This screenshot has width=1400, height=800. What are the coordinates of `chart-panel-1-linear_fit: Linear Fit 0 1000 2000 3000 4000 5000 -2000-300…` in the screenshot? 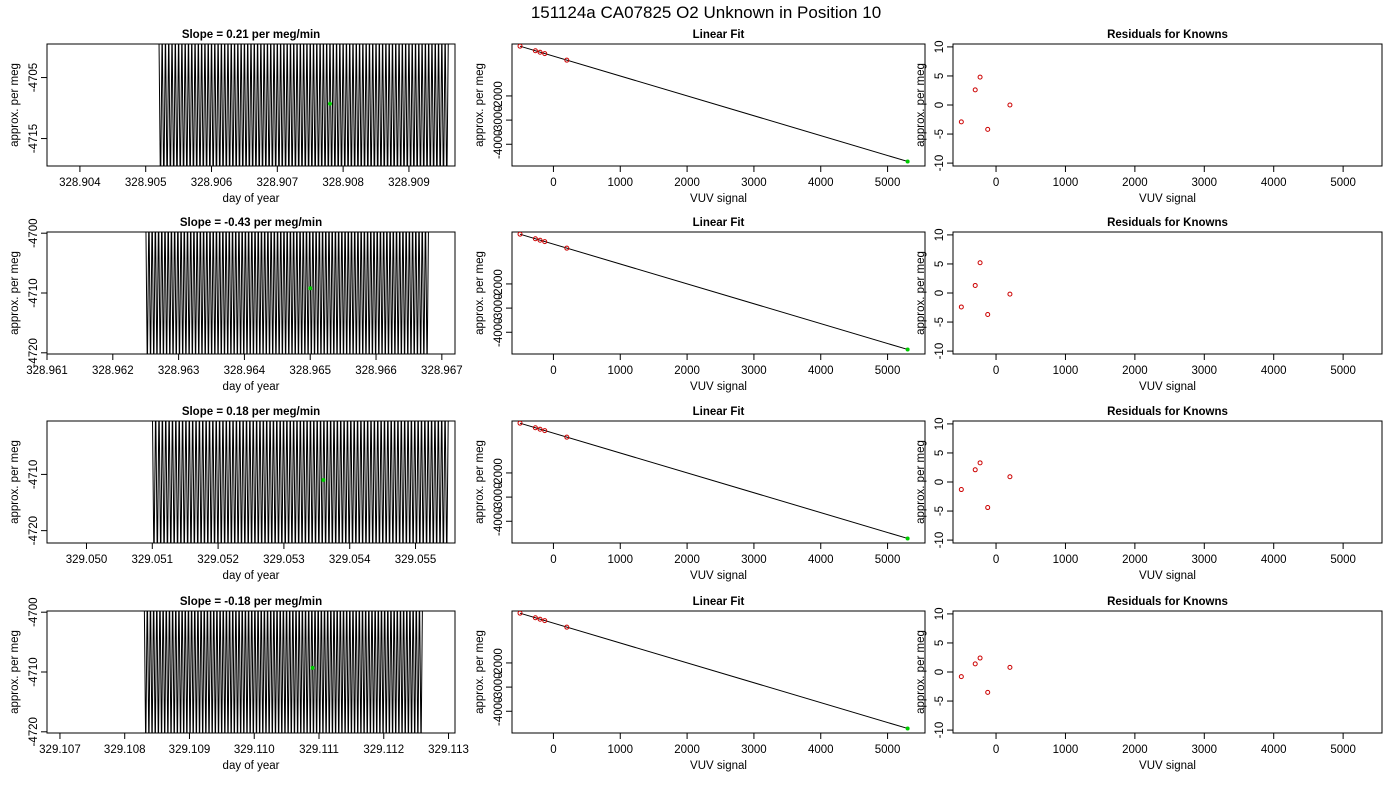 It's located at (700, 117).